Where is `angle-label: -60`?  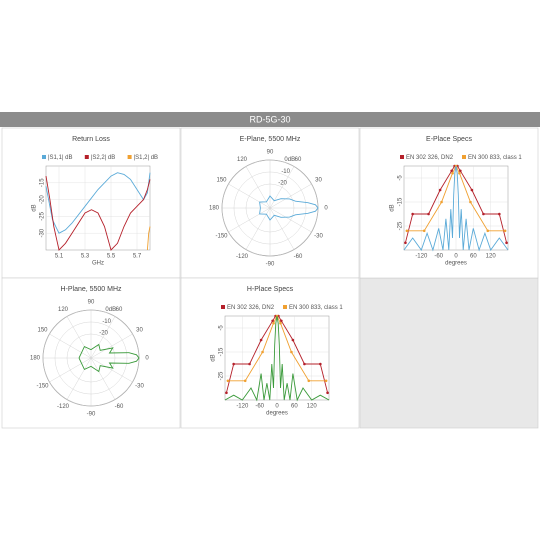
angle-label: -60 is located at coordinates (119, 407).